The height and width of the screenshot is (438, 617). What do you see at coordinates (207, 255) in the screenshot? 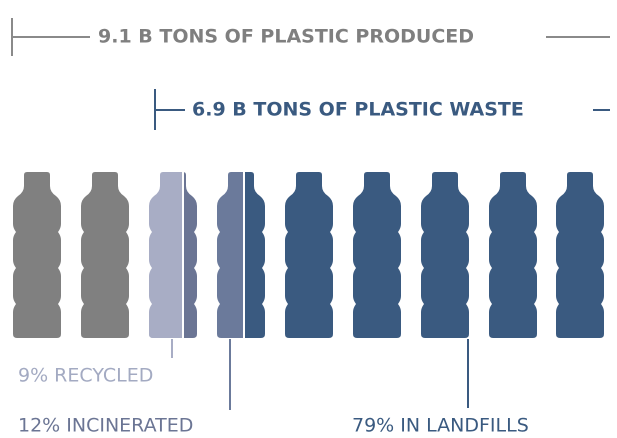
I see `split-bottles` at bounding box center [207, 255].